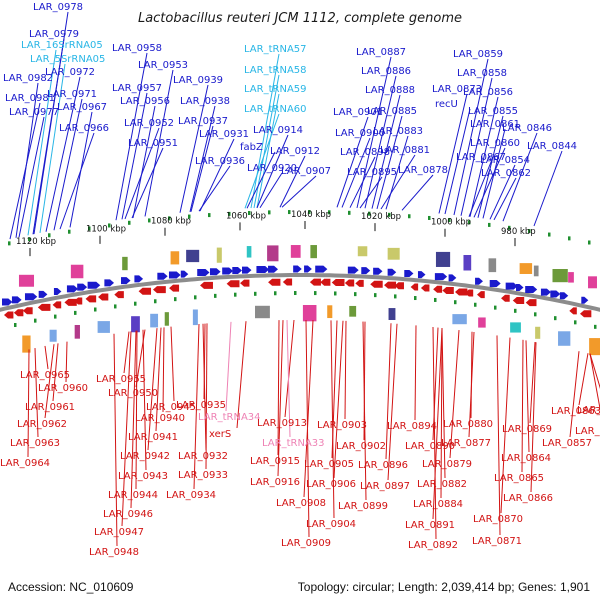  Describe the element at coordinates (430, 446) in the screenshot. I see `gene-label-bottom: LAR_0890` at that location.